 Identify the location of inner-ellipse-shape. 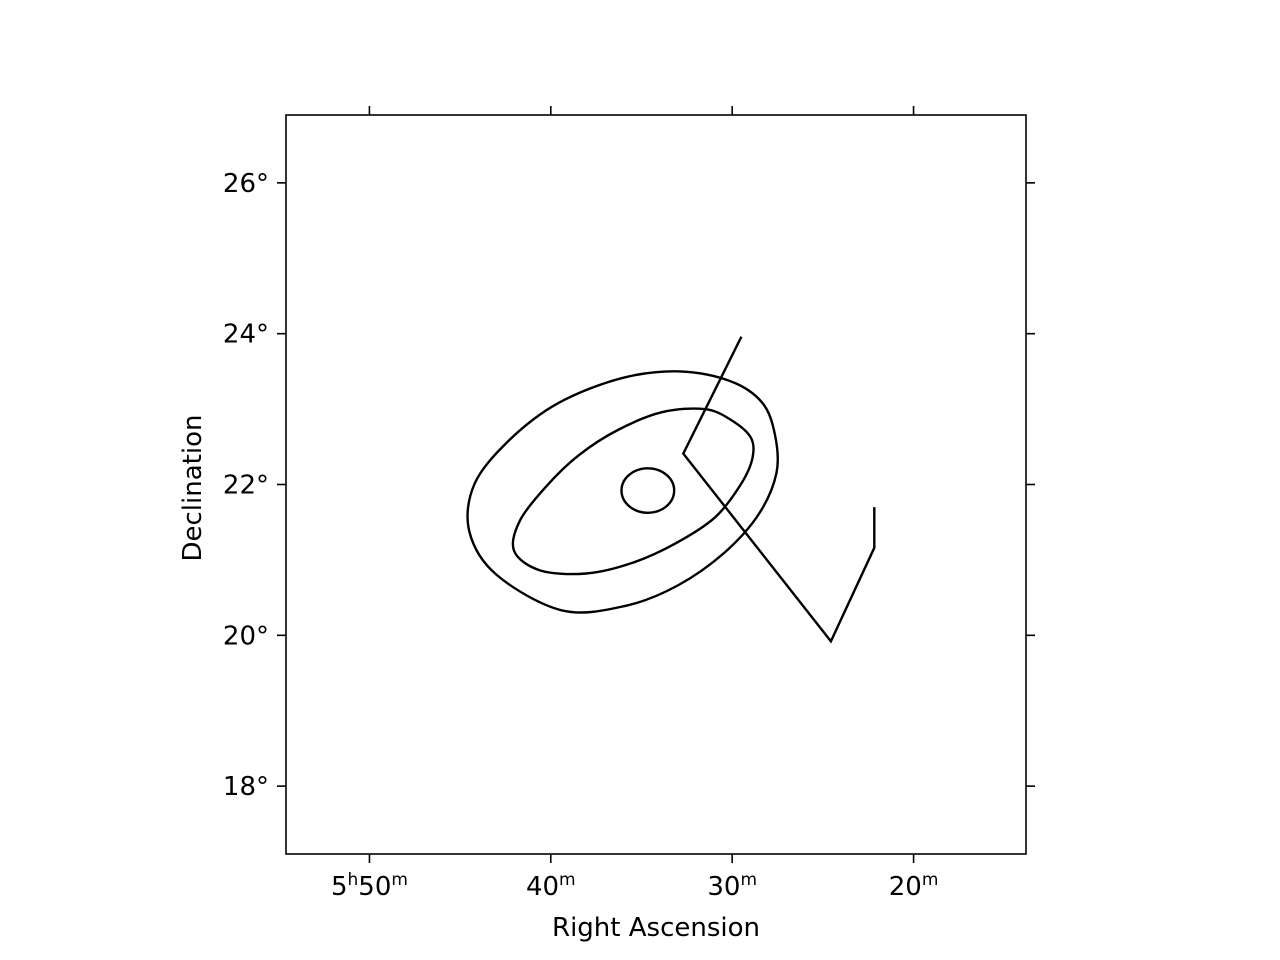
(633, 491).